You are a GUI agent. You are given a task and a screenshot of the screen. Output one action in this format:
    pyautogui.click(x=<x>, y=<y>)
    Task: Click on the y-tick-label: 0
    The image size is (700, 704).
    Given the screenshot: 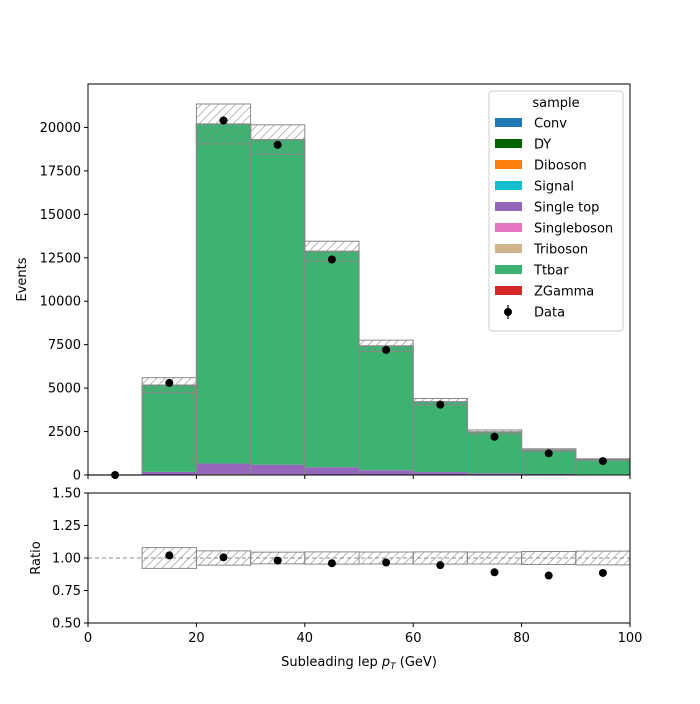 What is the action you would take?
    pyautogui.click(x=77, y=476)
    